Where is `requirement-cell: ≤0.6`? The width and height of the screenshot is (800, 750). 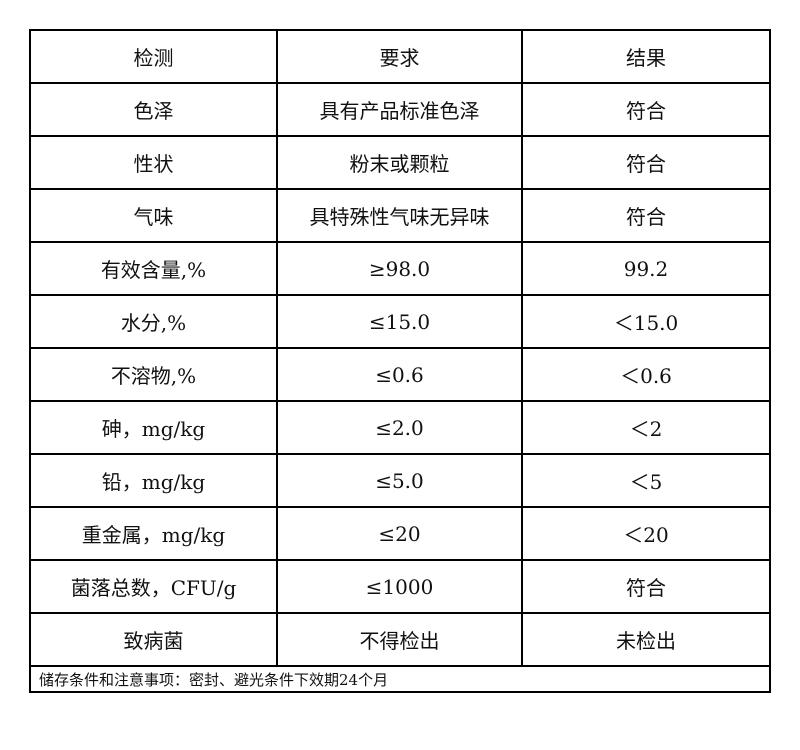 requirement-cell: ≤0.6 is located at coordinates (399, 374).